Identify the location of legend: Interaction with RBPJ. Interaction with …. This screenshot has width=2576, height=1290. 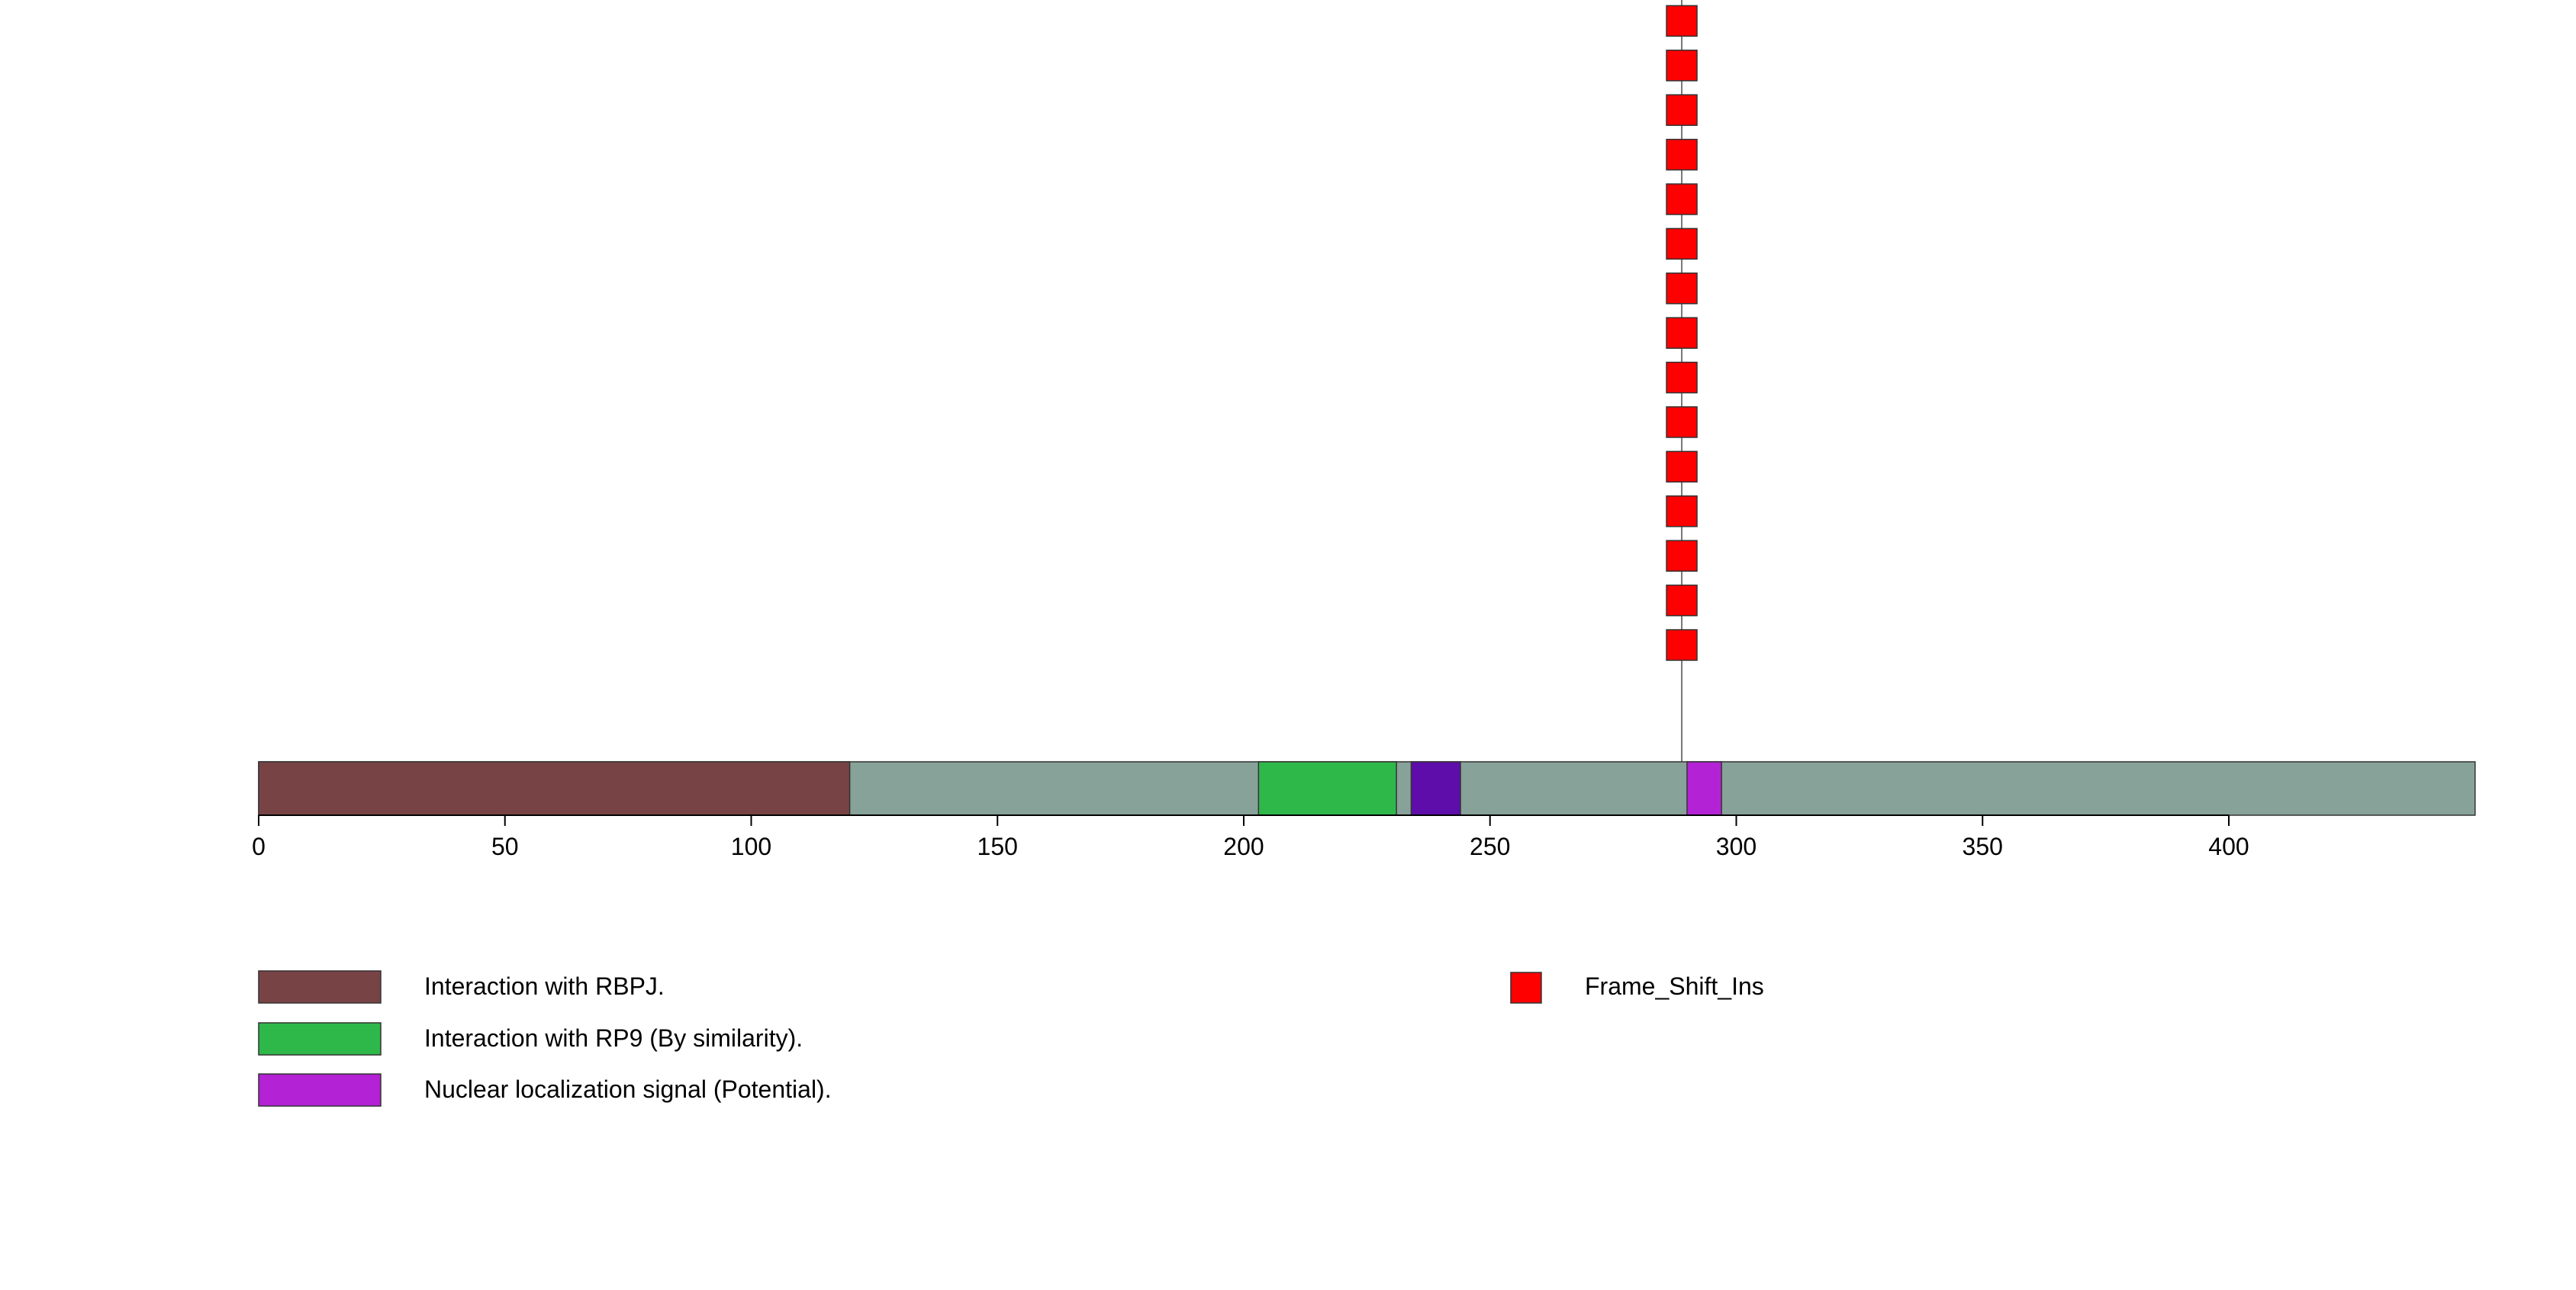
(1011, 1039).